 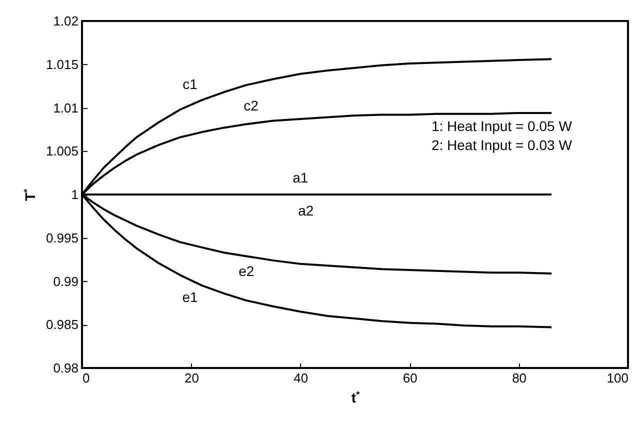 What do you see at coordinates (65, 108) in the screenshot?
I see `y-tick-label: 1.01` at bounding box center [65, 108].